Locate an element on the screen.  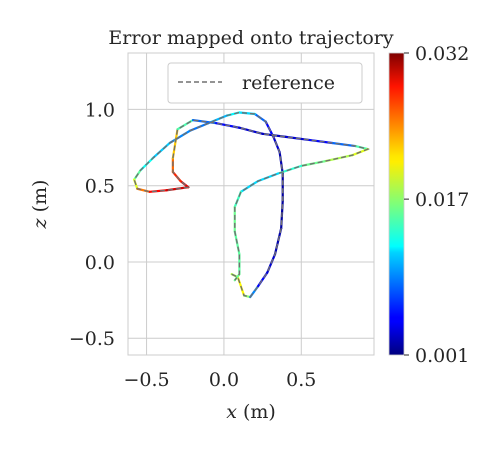
x-ticks: −0.5 0.0 0.5 is located at coordinates (219, 380).